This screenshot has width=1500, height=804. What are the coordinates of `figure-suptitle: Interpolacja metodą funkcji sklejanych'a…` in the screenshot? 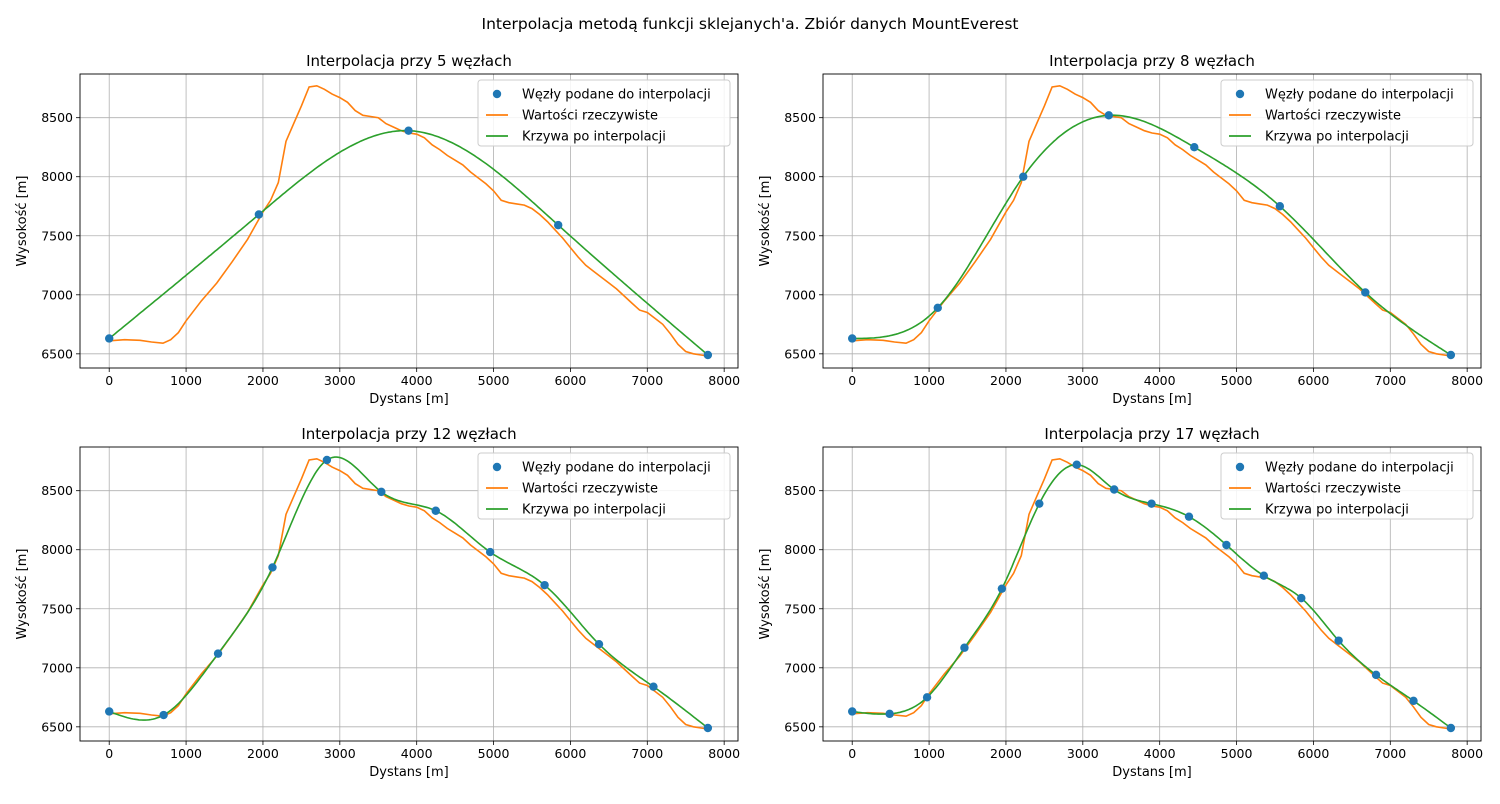 It's located at (750, 24).